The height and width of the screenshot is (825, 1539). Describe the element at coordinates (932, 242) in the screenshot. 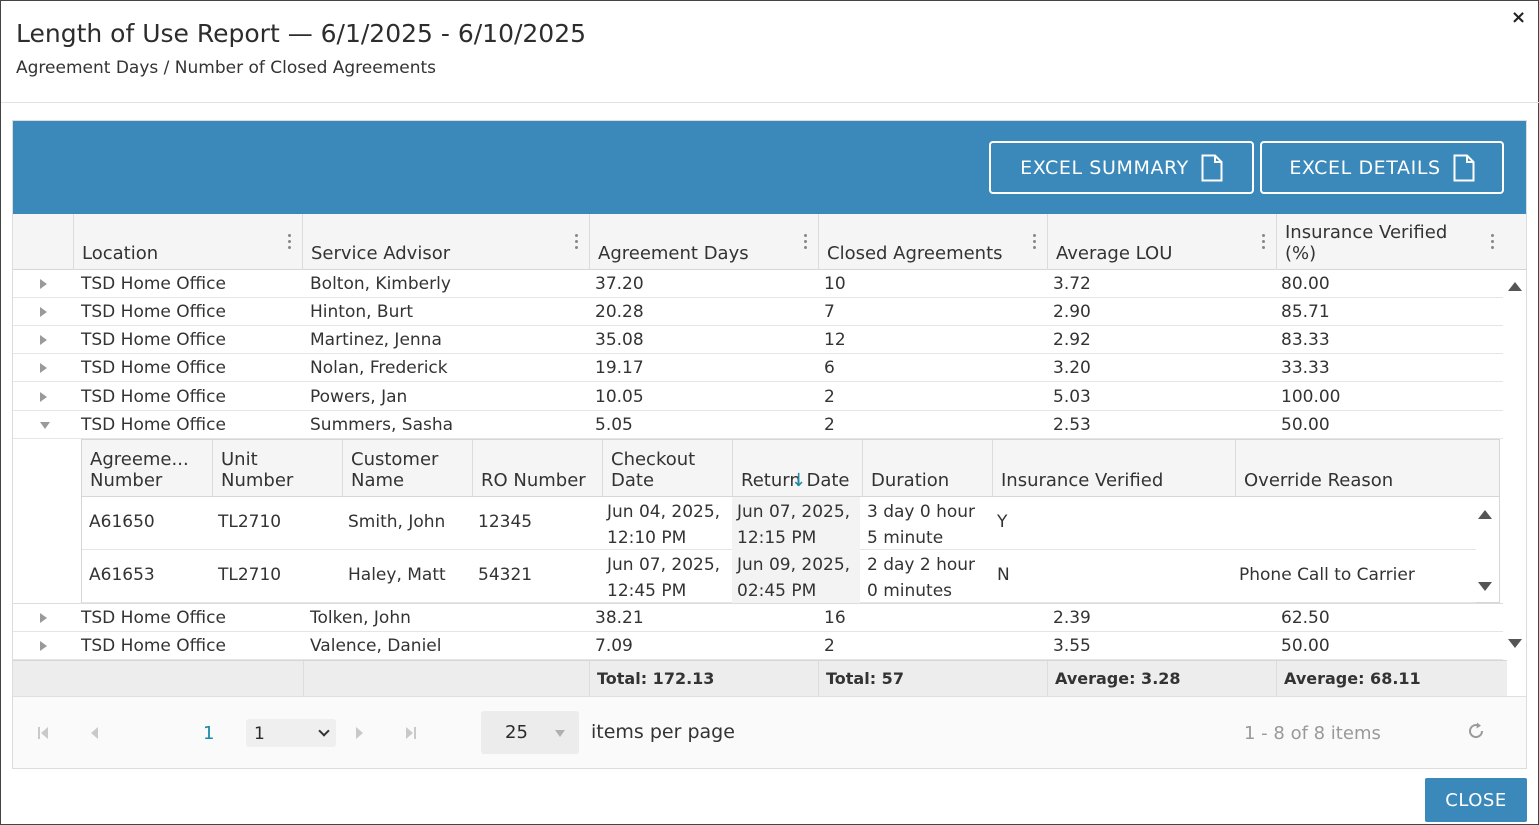

I see `column-header-closed-agreements: Closed Agreements` at that location.